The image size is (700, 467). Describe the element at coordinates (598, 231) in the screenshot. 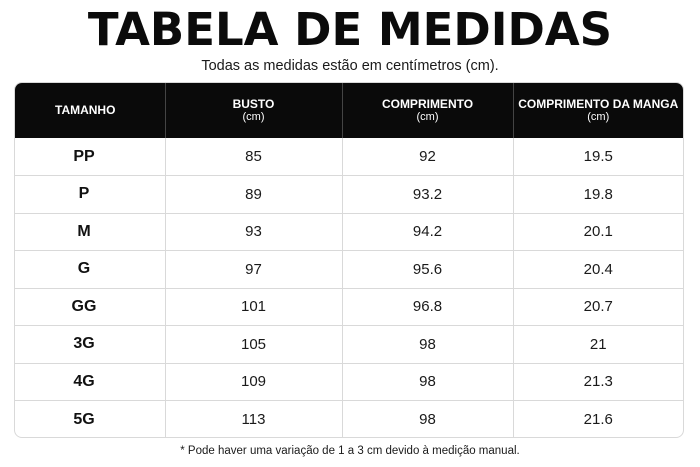

I see `manga-cell: 20.1` at that location.